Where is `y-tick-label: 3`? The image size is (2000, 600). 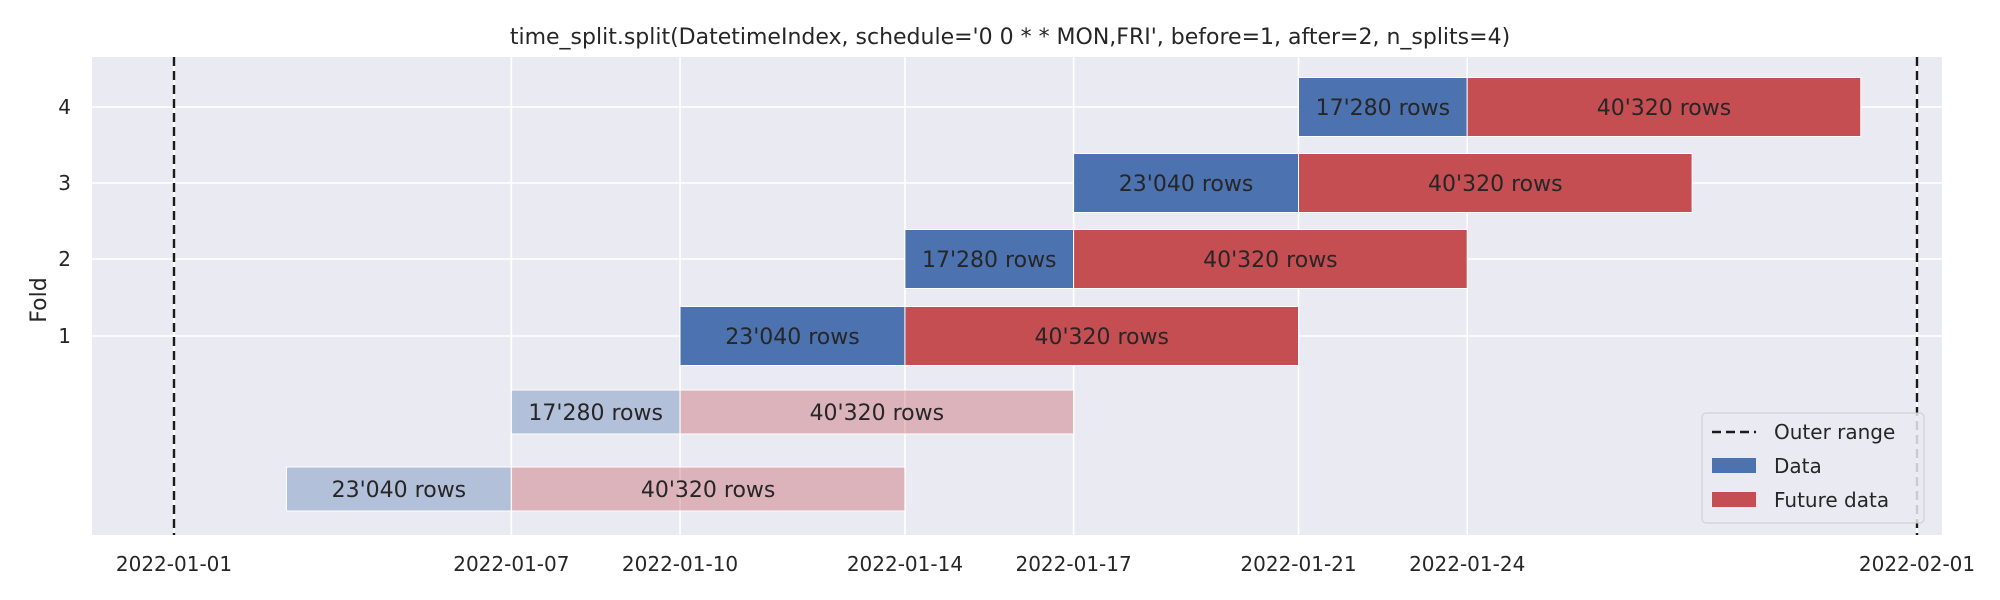 y-tick-label: 3 is located at coordinates (64, 183).